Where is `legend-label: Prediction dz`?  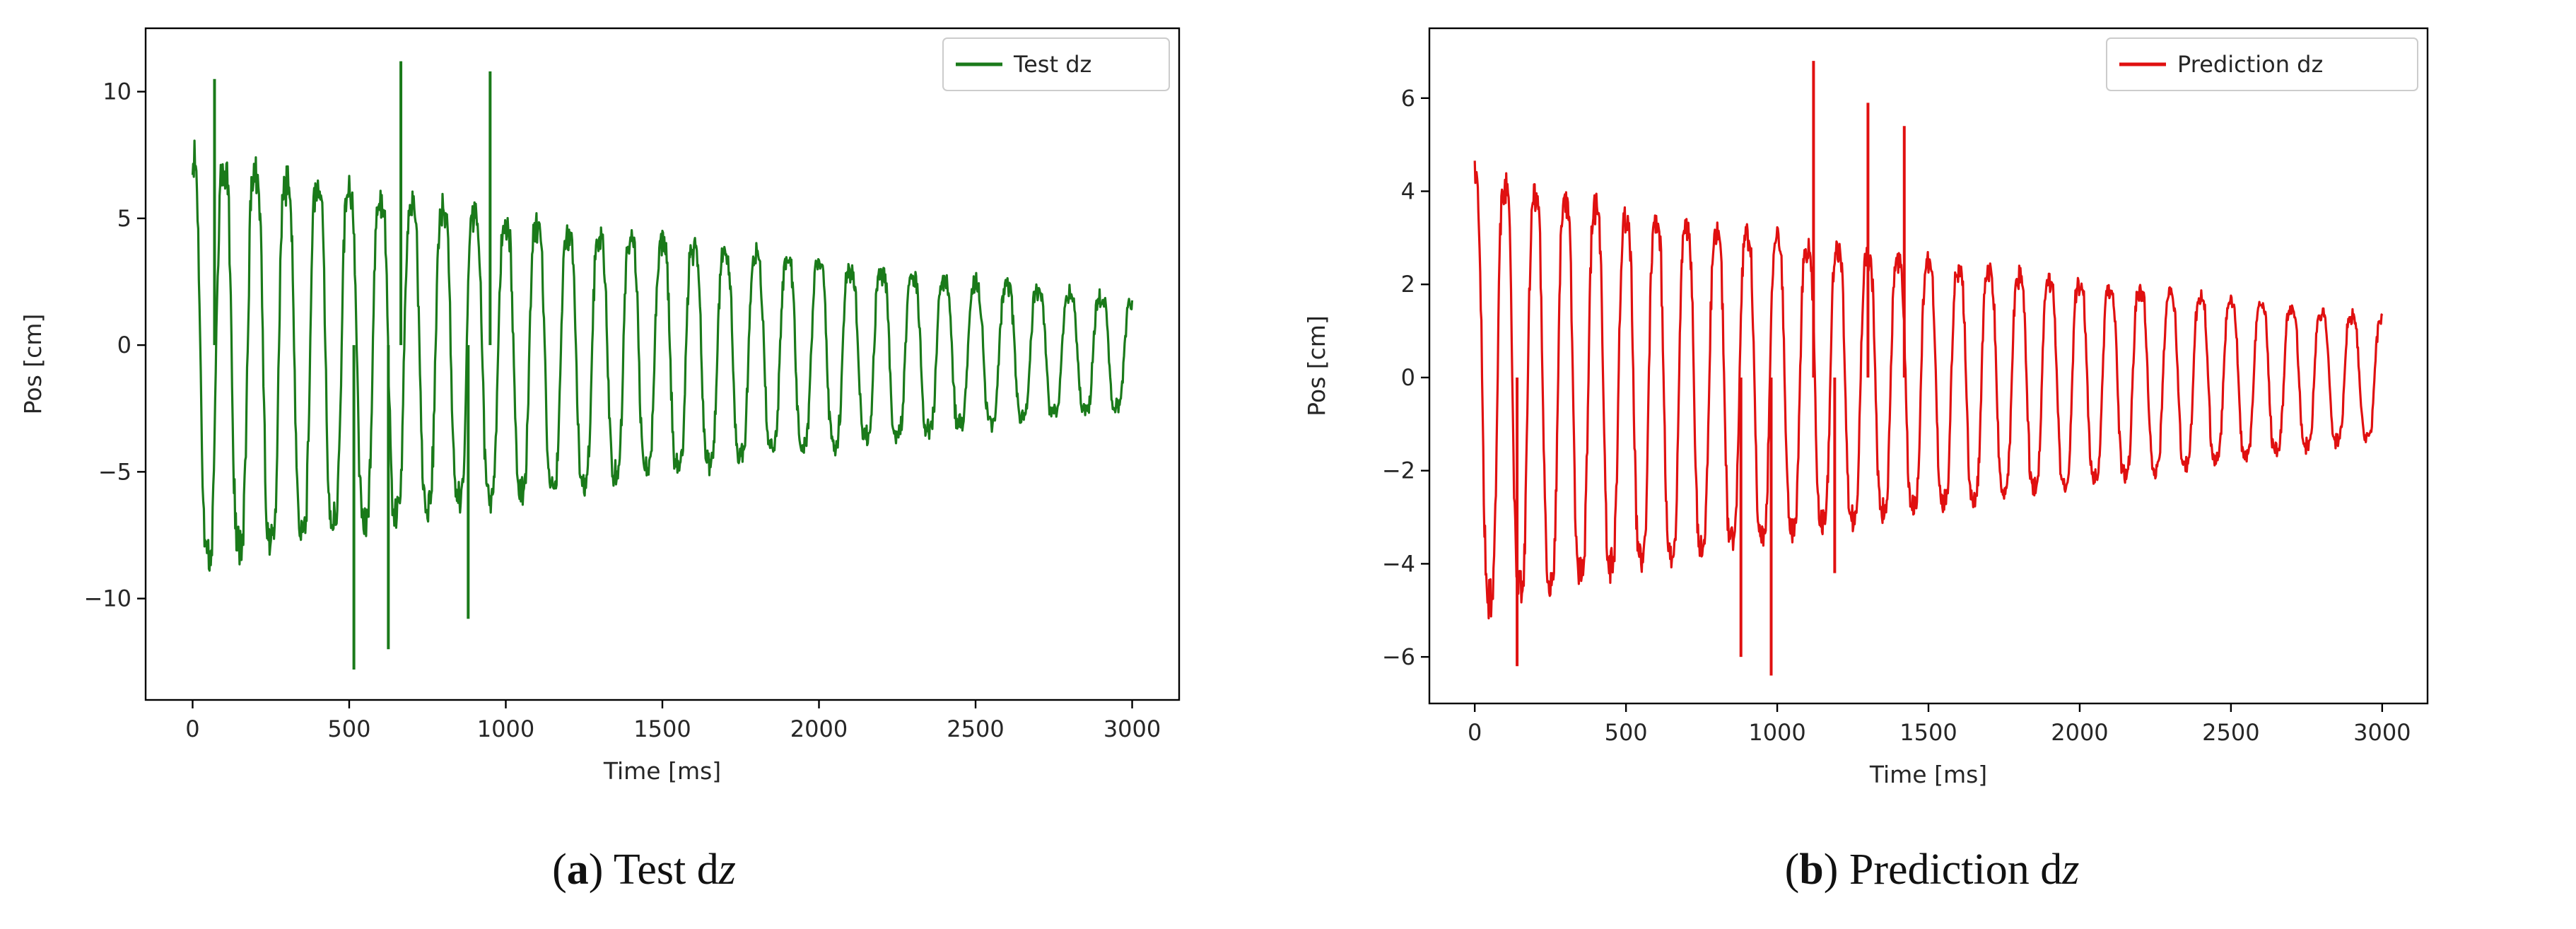 legend-label: Prediction dz is located at coordinates (2250, 64).